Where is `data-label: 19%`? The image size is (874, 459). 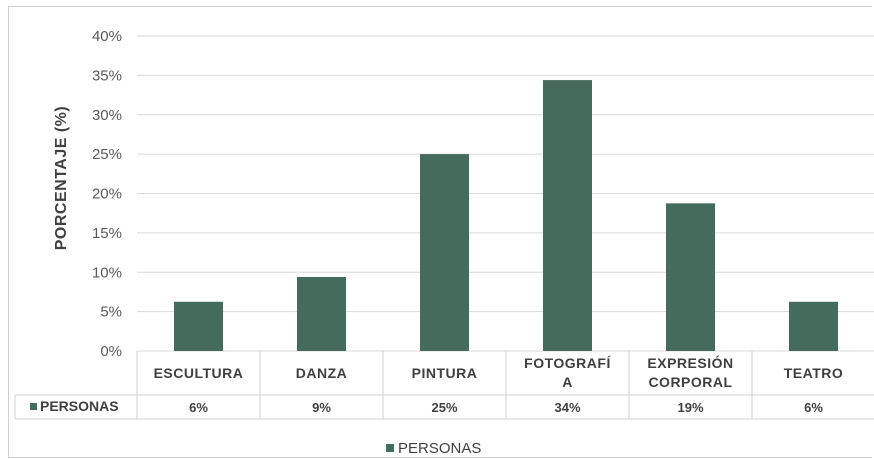 data-label: 19% is located at coordinates (690, 407).